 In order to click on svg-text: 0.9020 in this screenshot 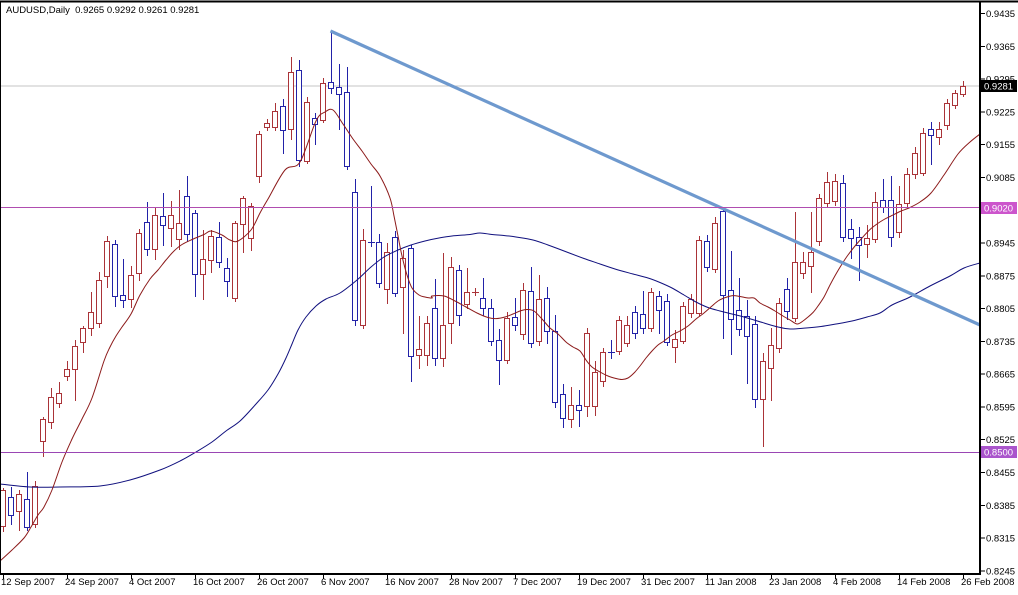, I will do `click(998, 209)`.